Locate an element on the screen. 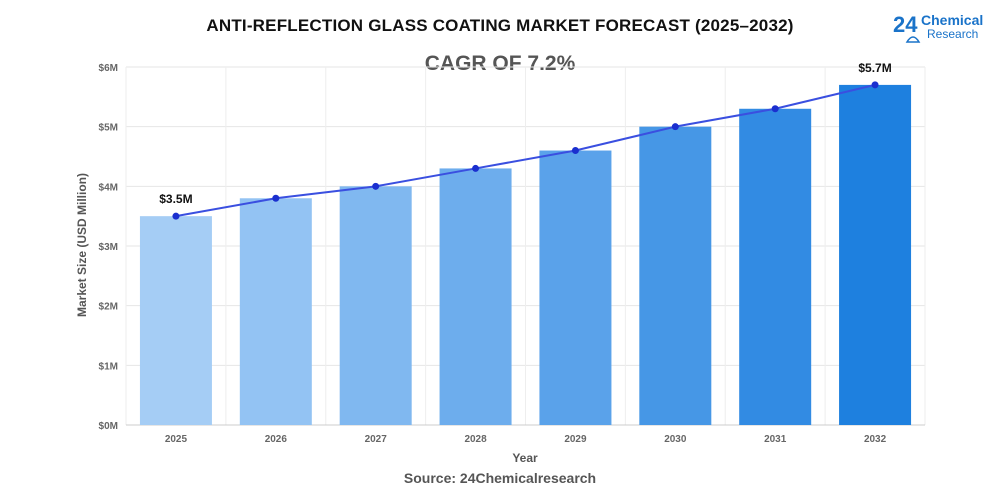 This screenshot has height=500, width=1000. x-tick-label: 2031 is located at coordinates (775, 439).